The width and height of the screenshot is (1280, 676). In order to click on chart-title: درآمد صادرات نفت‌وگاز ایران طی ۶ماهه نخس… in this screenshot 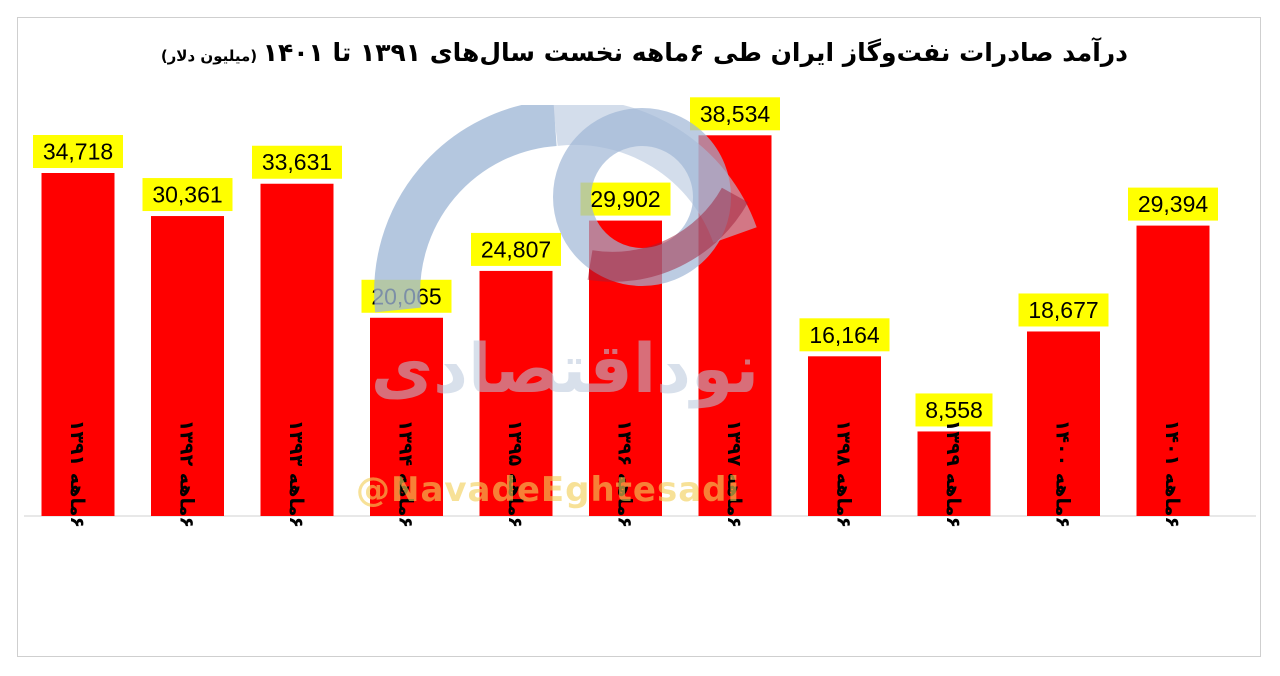, I will do `click(564, 52)`.